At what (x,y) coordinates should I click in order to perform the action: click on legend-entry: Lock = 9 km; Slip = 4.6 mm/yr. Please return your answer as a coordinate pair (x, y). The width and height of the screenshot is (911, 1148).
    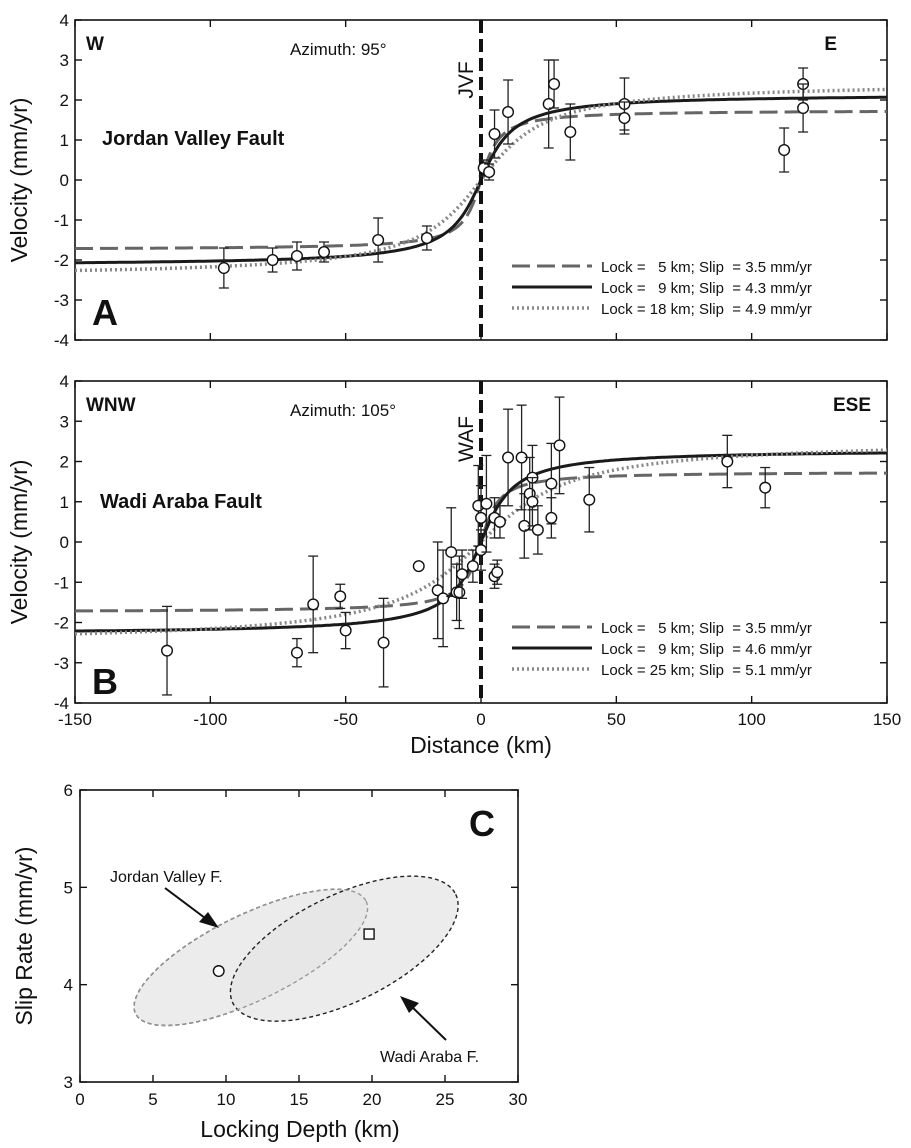
    Looking at the image, I should click on (706, 649).